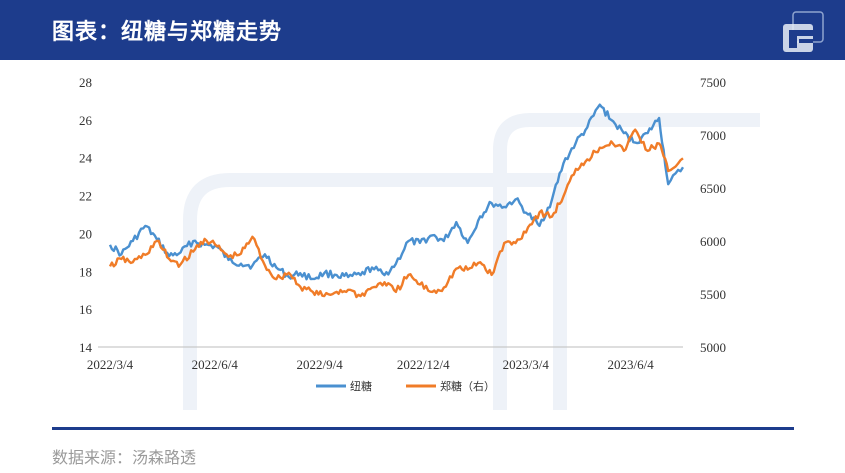 This screenshot has width=845, height=473. What do you see at coordinates (803, 31) in the screenshot?
I see `brand-logo-icon` at bounding box center [803, 31].